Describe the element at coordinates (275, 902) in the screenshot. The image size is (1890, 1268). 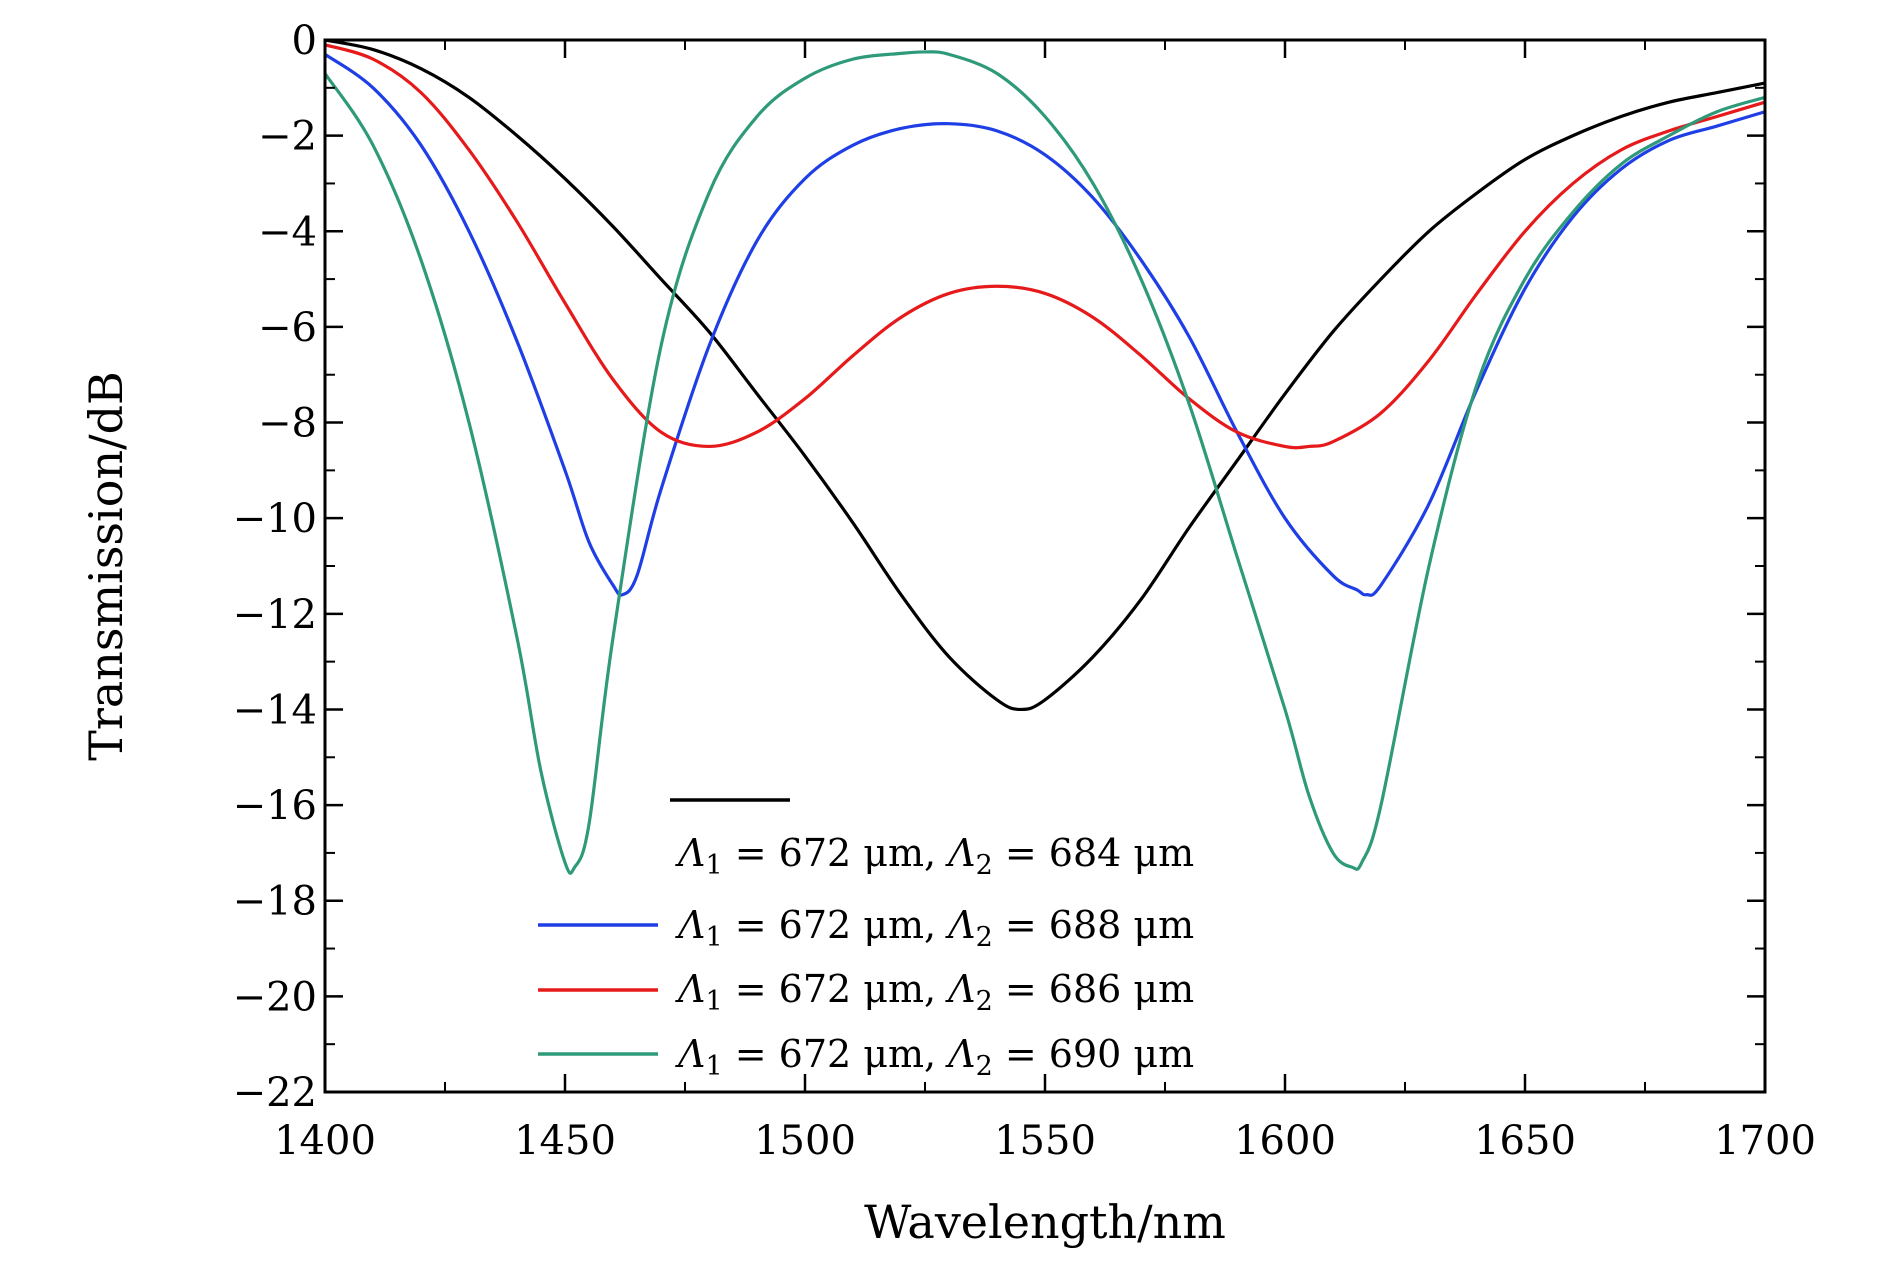
I see `y-tick-label: −18` at that location.